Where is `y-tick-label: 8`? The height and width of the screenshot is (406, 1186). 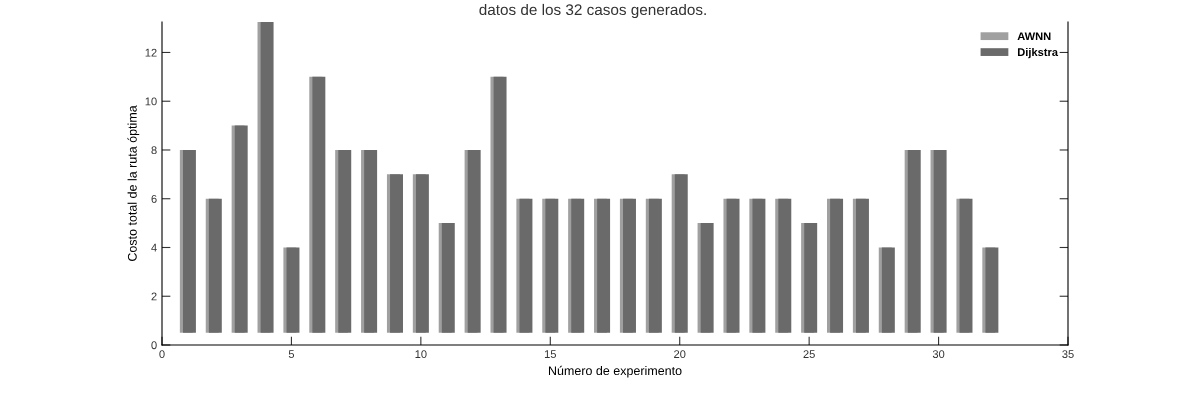
y-tick-label: 8 is located at coordinates (154, 150).